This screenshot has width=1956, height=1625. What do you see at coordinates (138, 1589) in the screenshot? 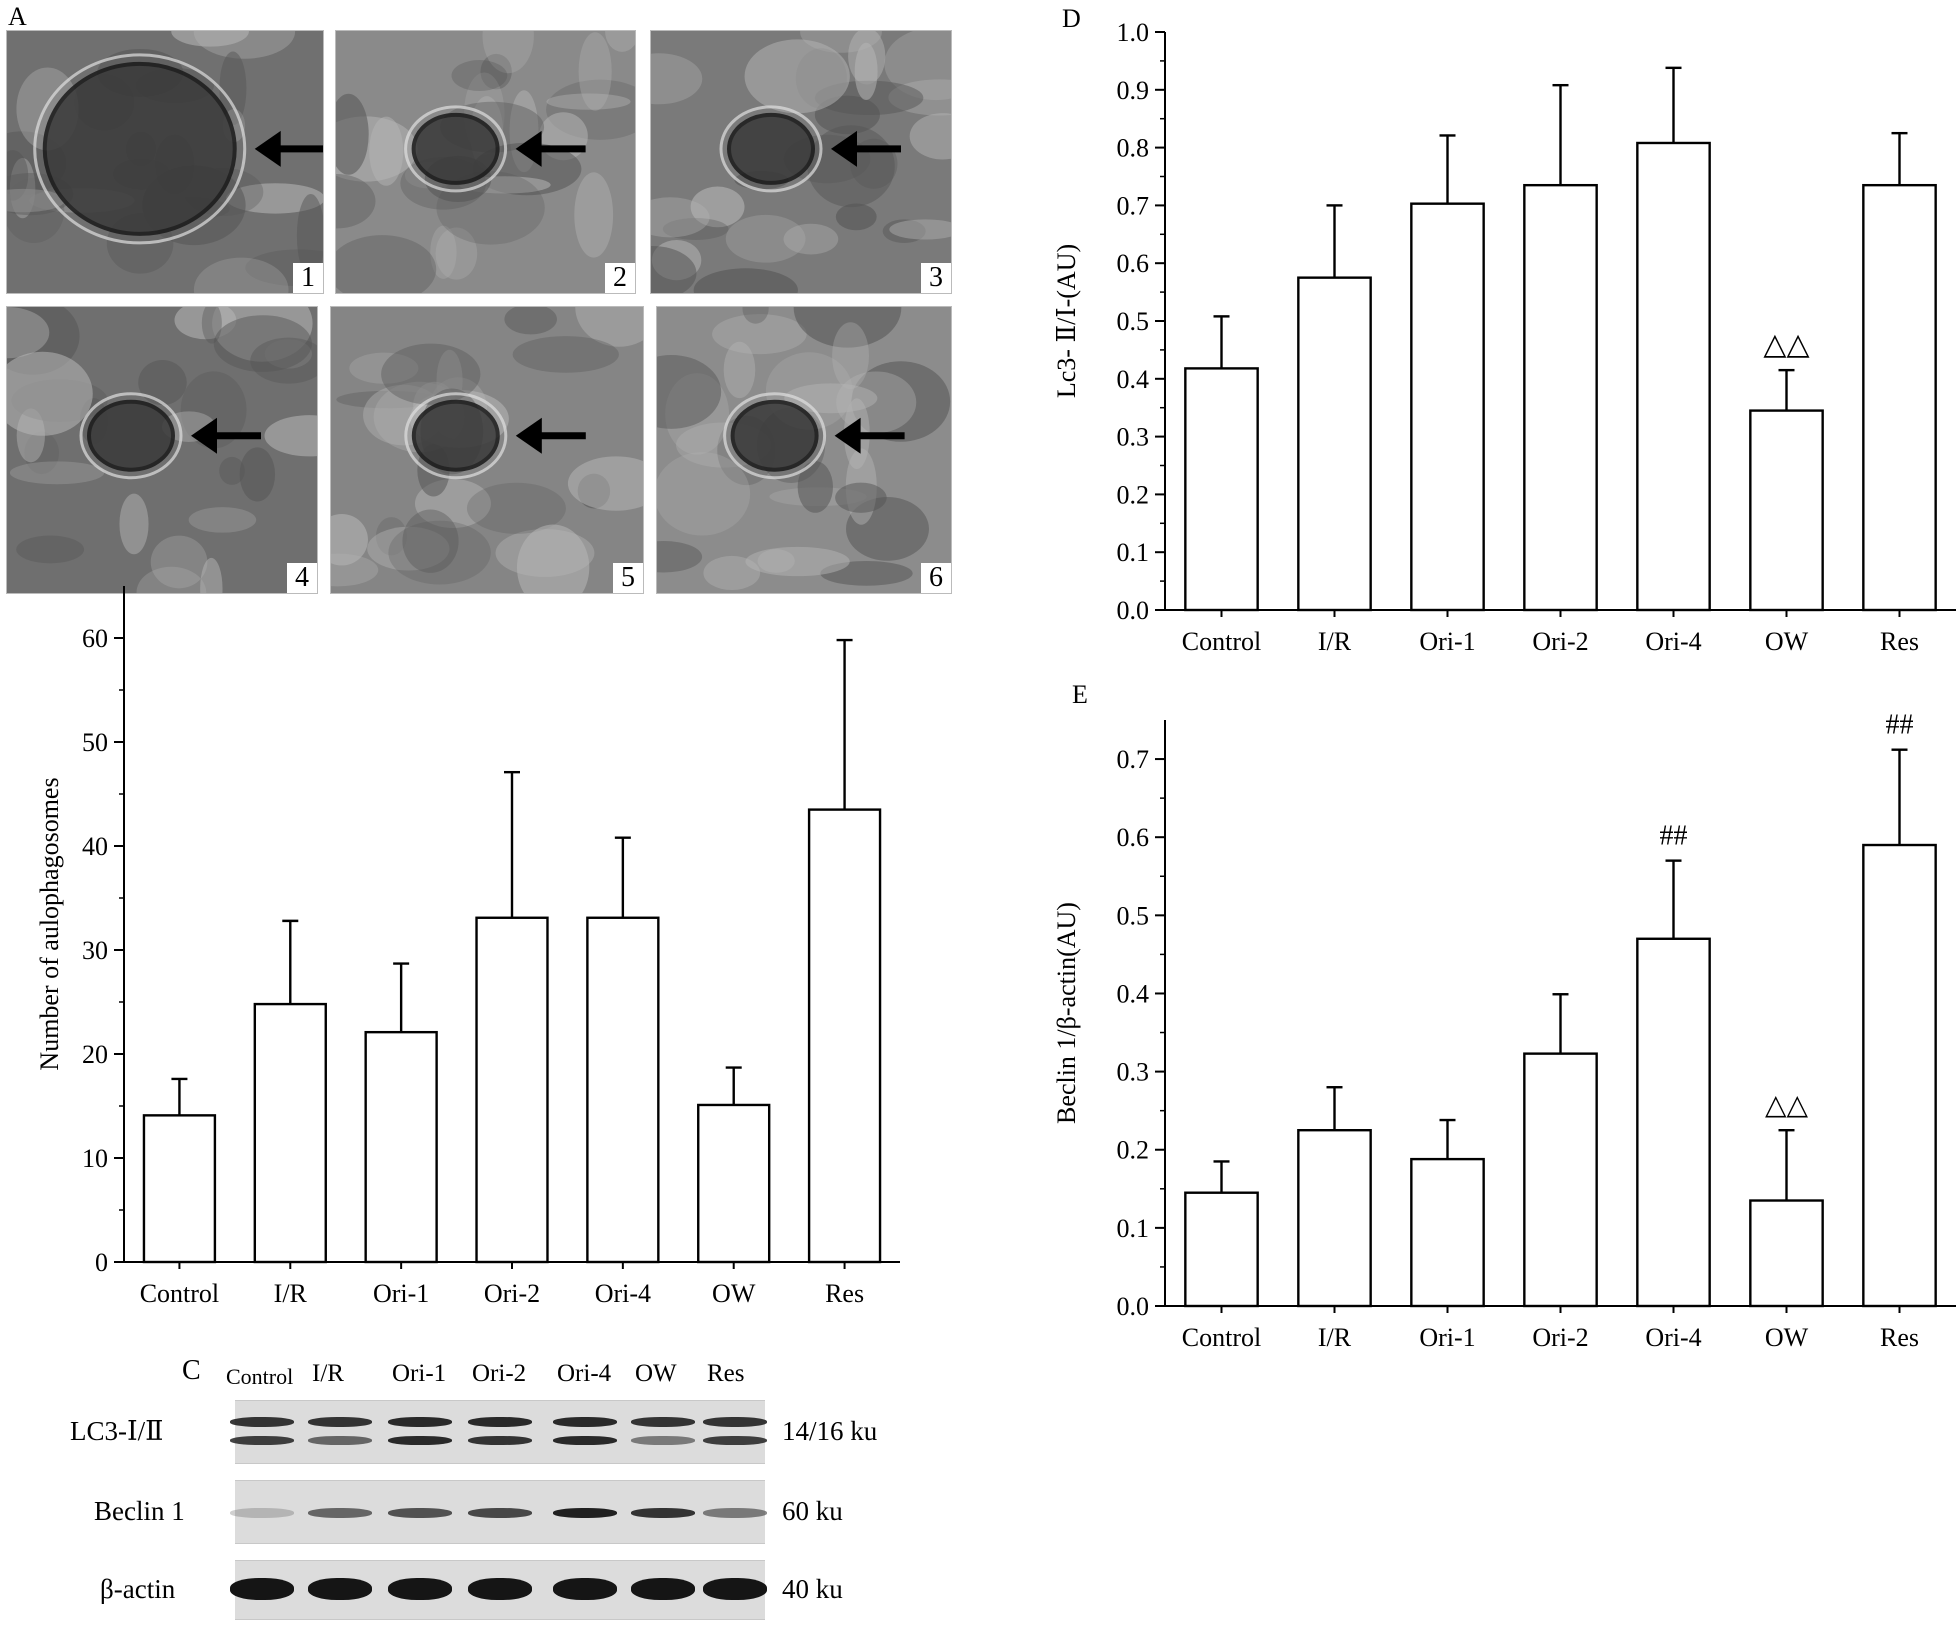
I see `blot-row-label: β-actin` at bounding box center [138, 1589].